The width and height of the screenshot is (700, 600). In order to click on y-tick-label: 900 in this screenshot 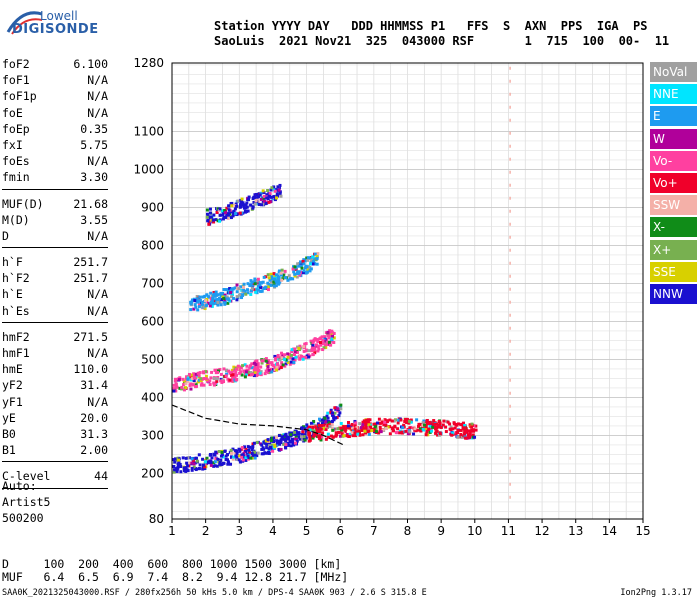, I will do `click(152, 207)`.